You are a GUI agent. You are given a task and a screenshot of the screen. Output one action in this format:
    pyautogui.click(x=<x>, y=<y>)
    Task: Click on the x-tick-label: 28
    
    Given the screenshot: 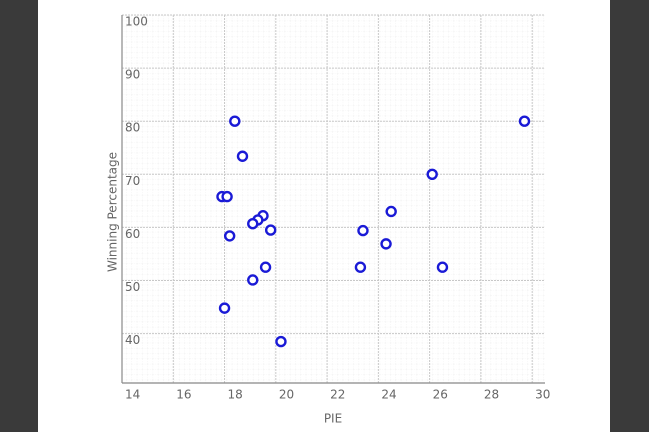 What is the action you would take?
    pyautogui.click(x=491, y=395)
    